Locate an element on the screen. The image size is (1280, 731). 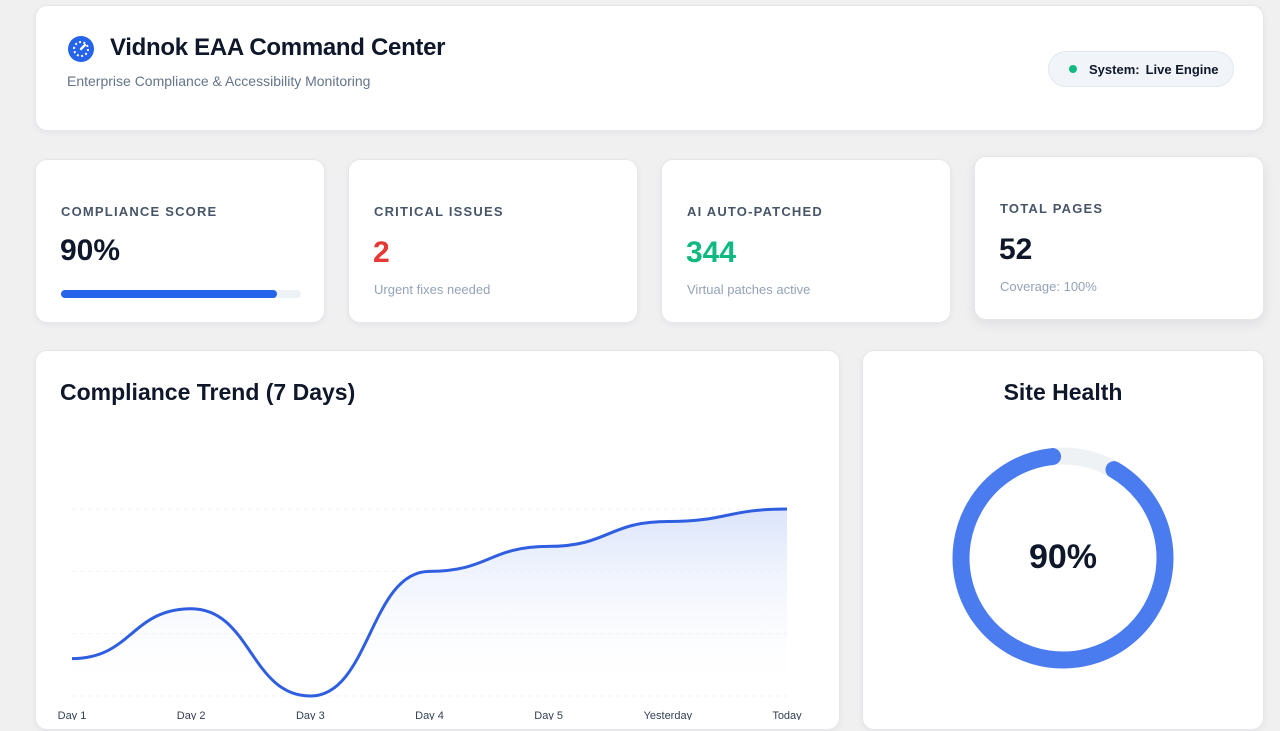
health-title: Site Health is located at coordinates (1063, 392).